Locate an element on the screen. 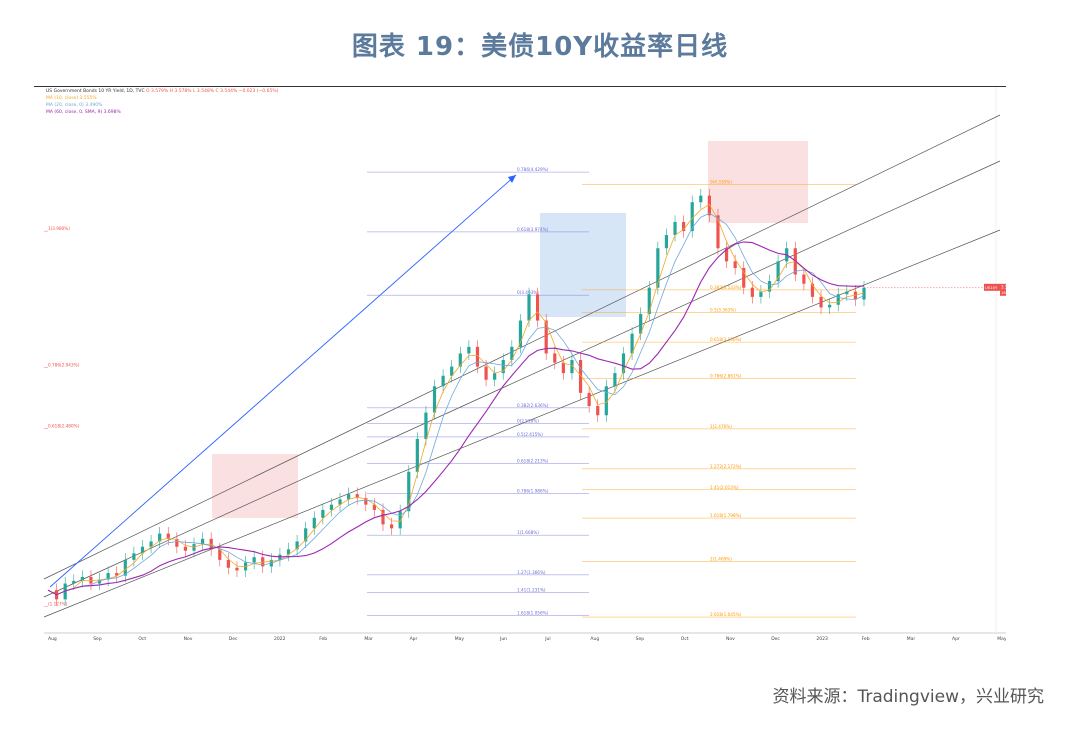 The height and width of the screenshot is (743, 1080). last-symbol-tag is located at coordinates (992, 287).